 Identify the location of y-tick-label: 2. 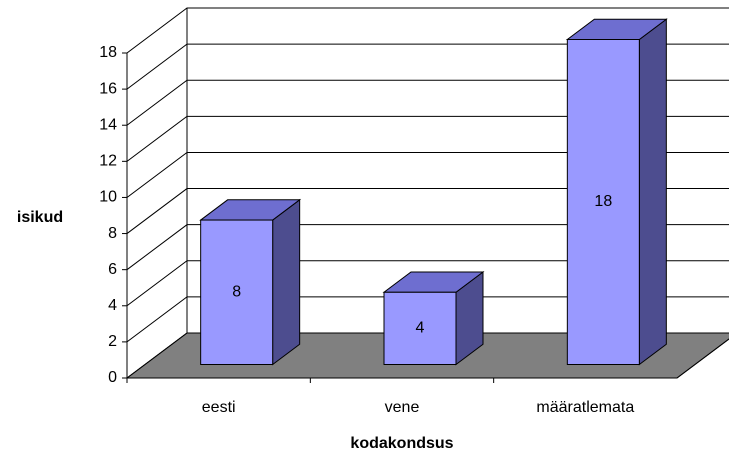
(112, 341).